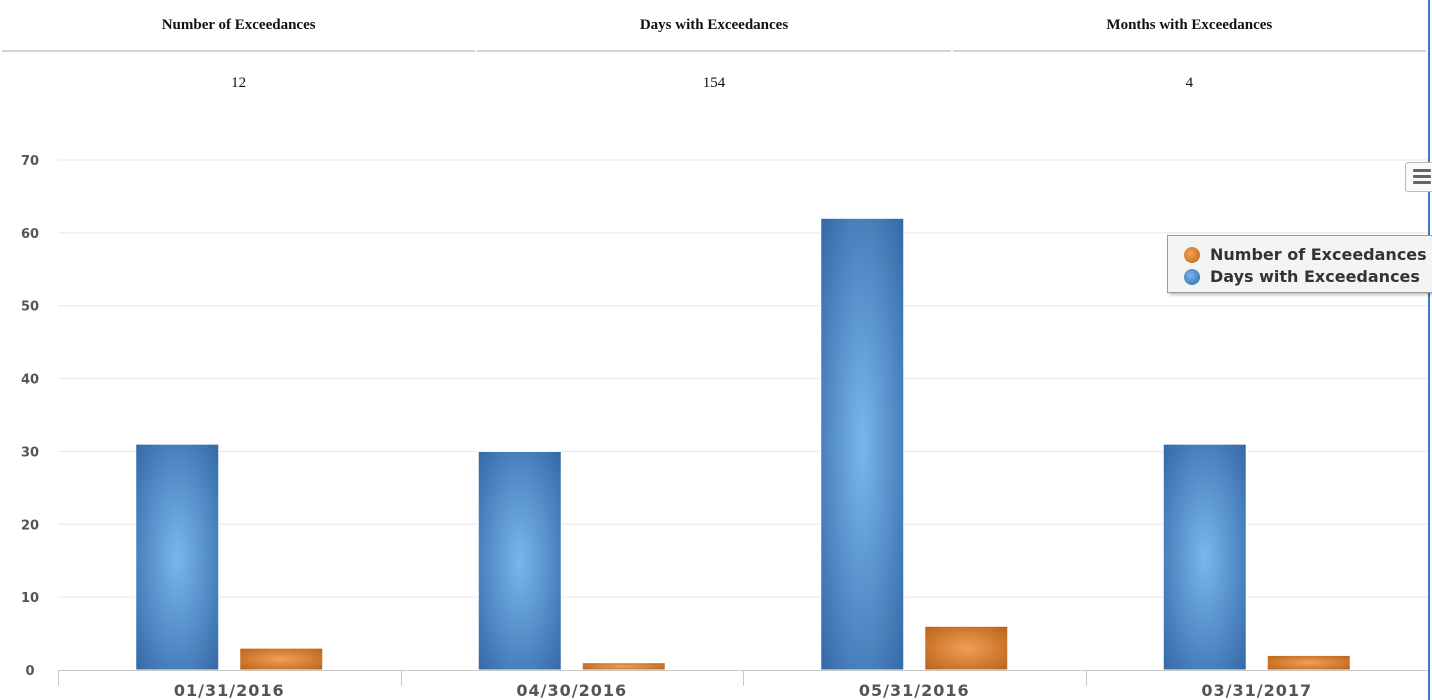 This screenshot has width=1432, height=700. I want to click on y-tick-label: 30, so click(30, 452).